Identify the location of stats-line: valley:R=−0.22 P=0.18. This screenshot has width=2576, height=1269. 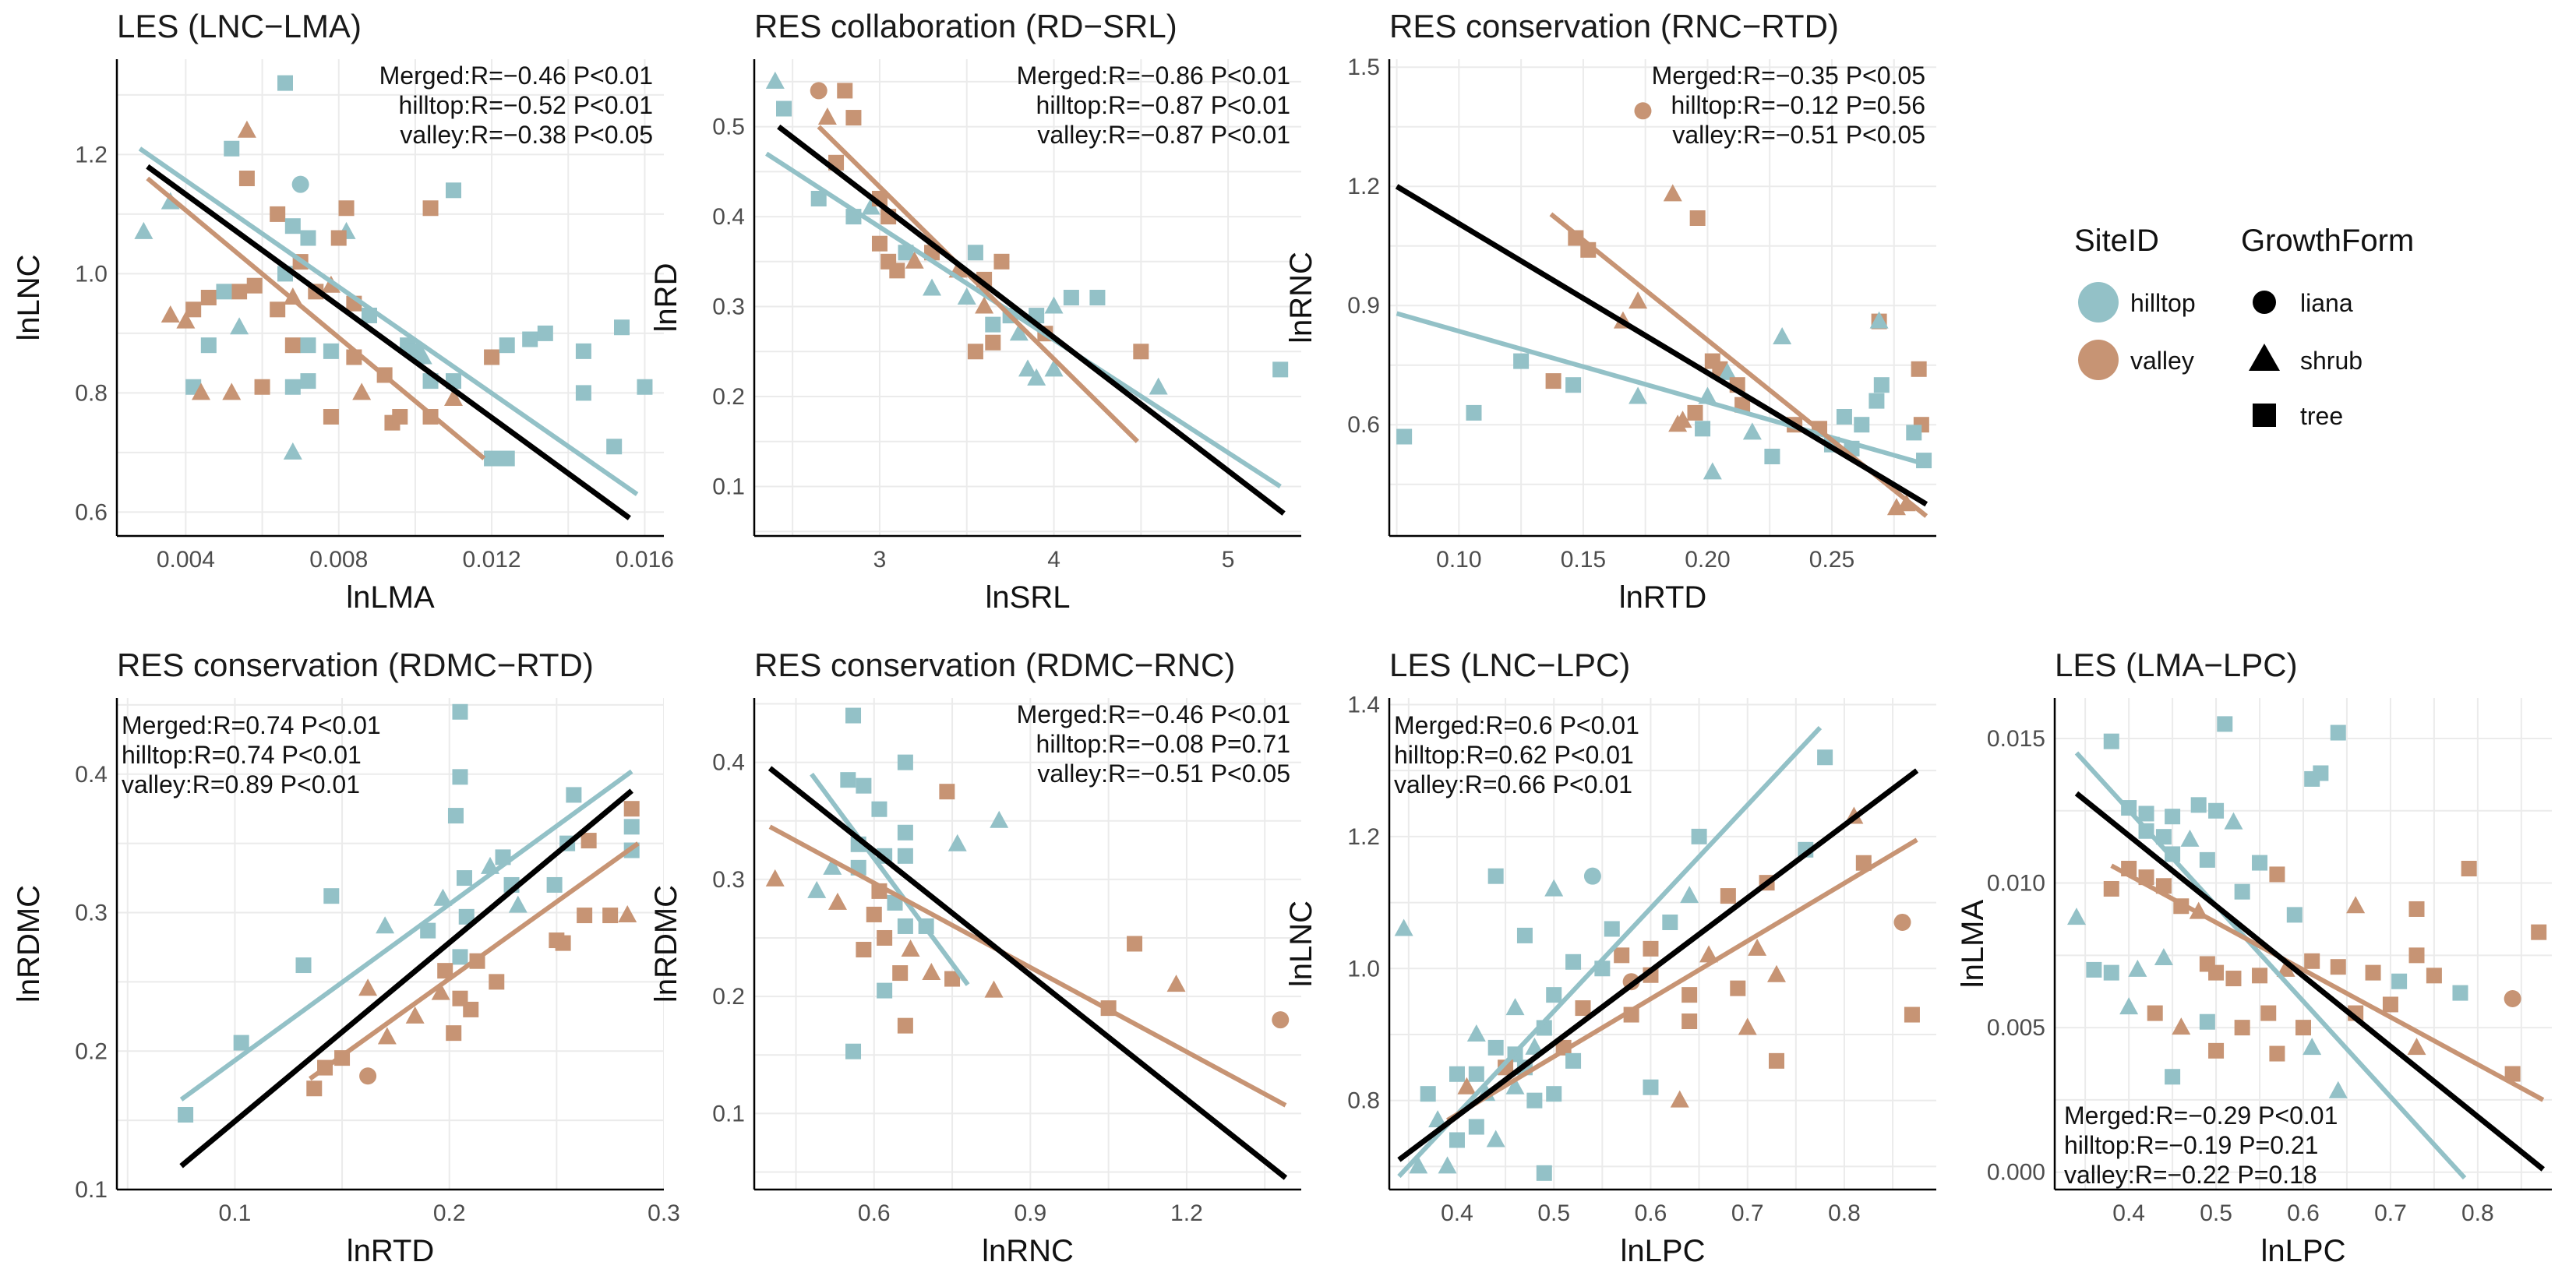
(2190, 1175).